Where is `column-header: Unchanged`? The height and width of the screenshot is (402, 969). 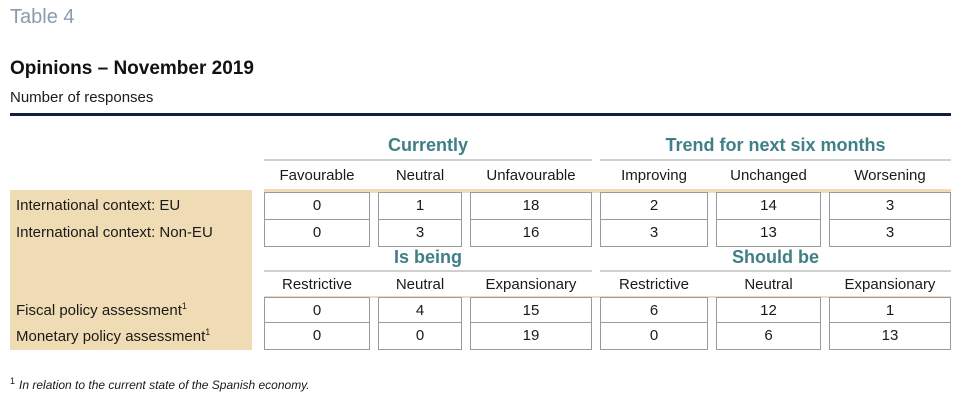
column-header: Unchanged is located at coordinates (768, 175).